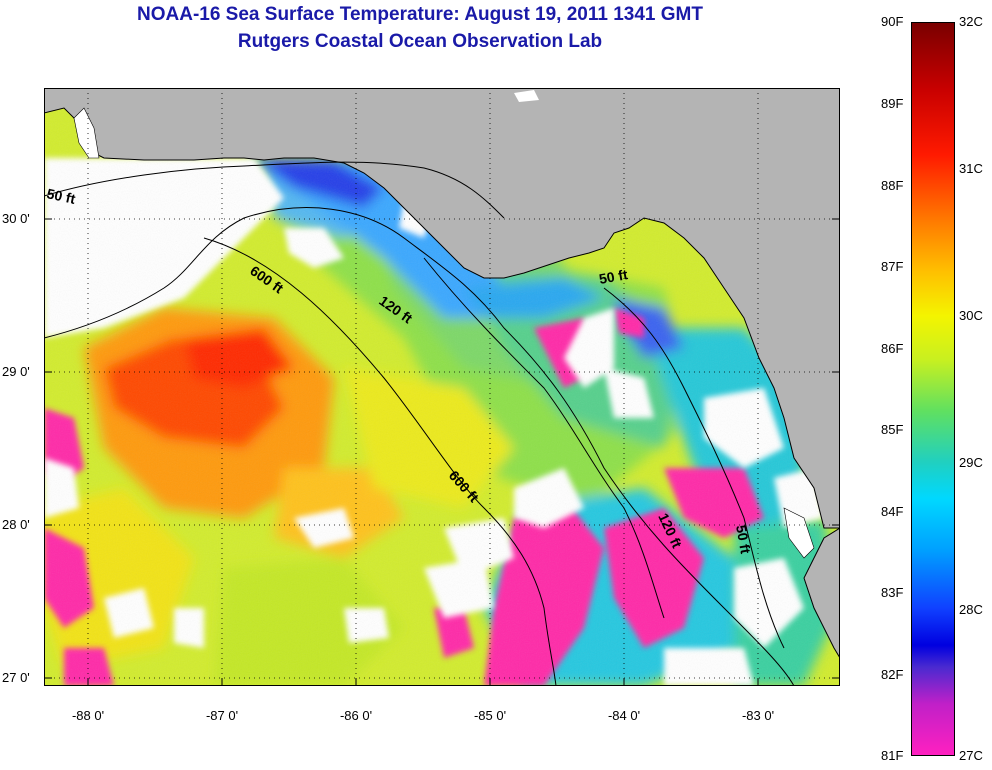  Describe the element at coordinates (971, 21) in the screenshot. I see `colorbar-c-label: 32C` at that location.